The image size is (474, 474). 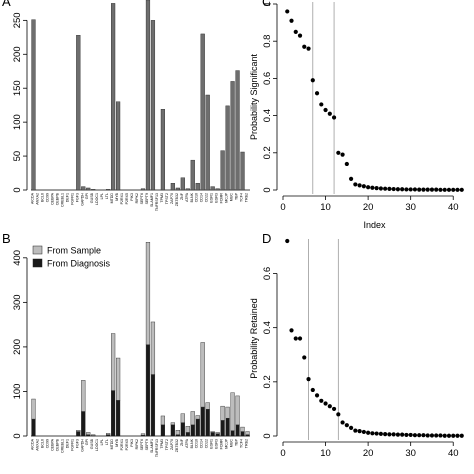 I want to click on x-tick-label: SEPT9, so click(x=147, y=198).